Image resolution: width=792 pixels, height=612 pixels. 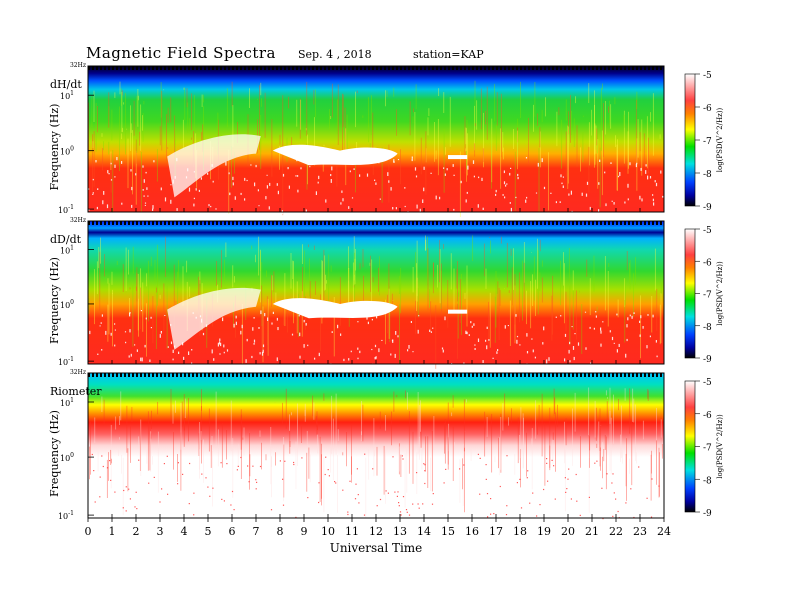 I want to click on y-tick-exponent: -1, so click(x=71, y=513).